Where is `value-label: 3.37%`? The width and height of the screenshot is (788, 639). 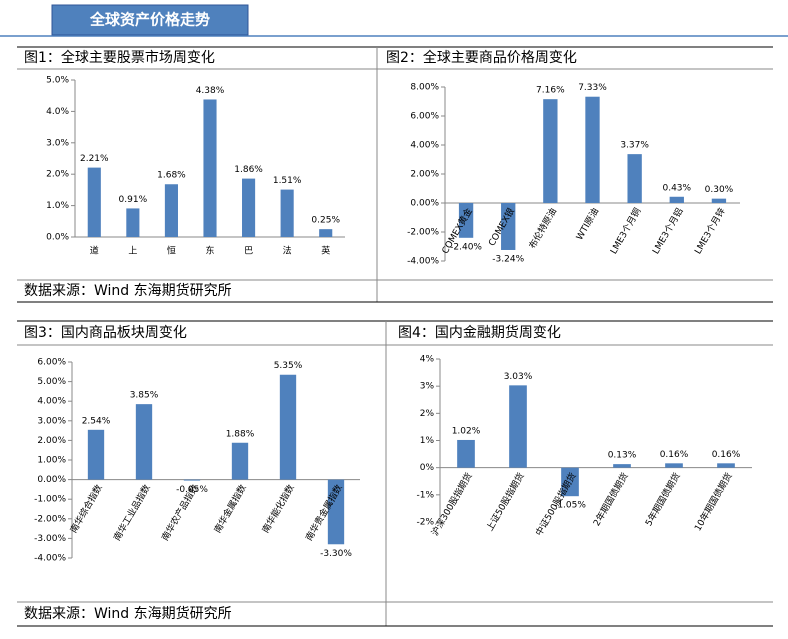 value-label: 3.37% is located at coordinates (634, 146).